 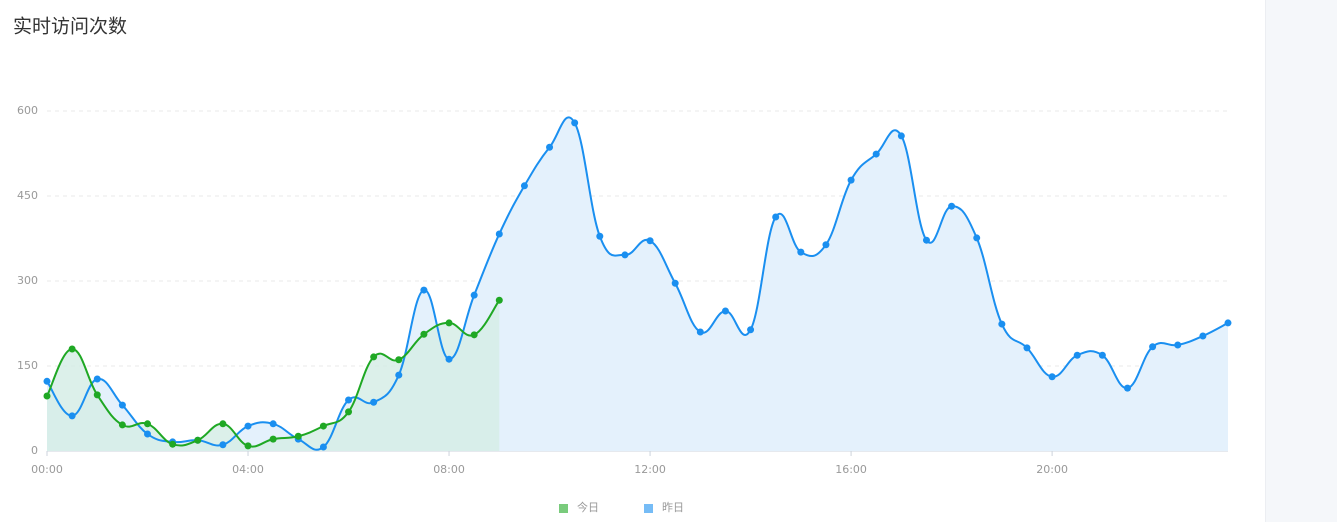 I want to click on y-tick-label: 0, so click(x=34, y=450).